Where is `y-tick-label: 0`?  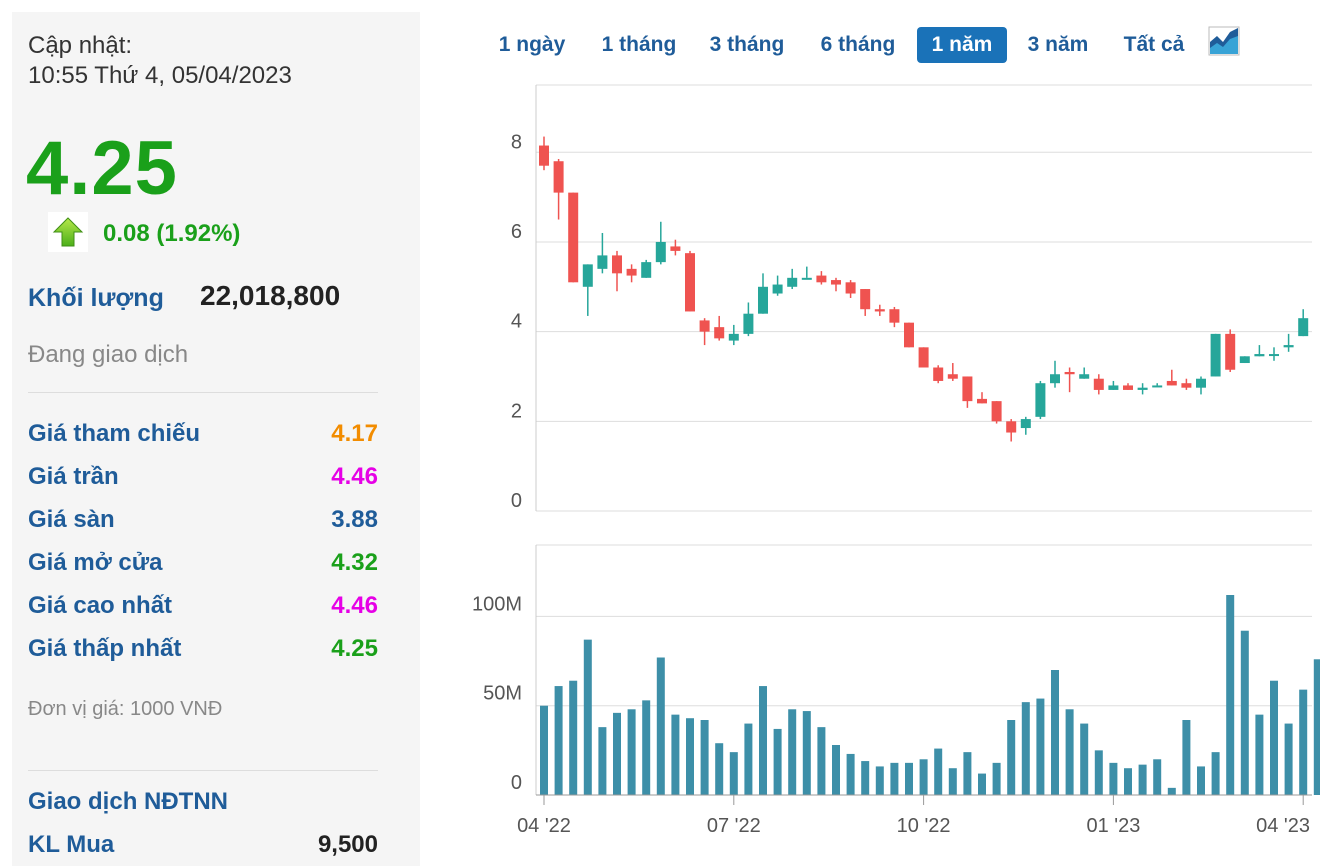 y-tick-label: 0 is located at coordinates (516, 501).